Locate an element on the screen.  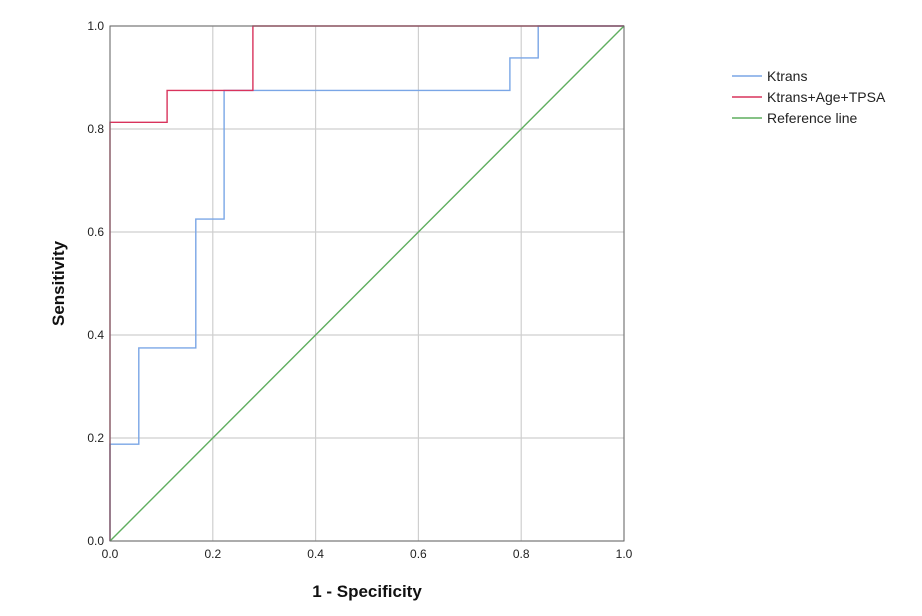
x-tick-label: 0.0 is located at coordinates (110, 554).